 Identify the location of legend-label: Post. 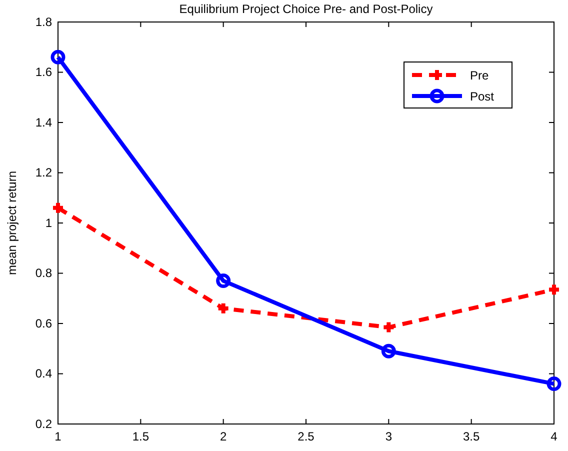
(482, 97).